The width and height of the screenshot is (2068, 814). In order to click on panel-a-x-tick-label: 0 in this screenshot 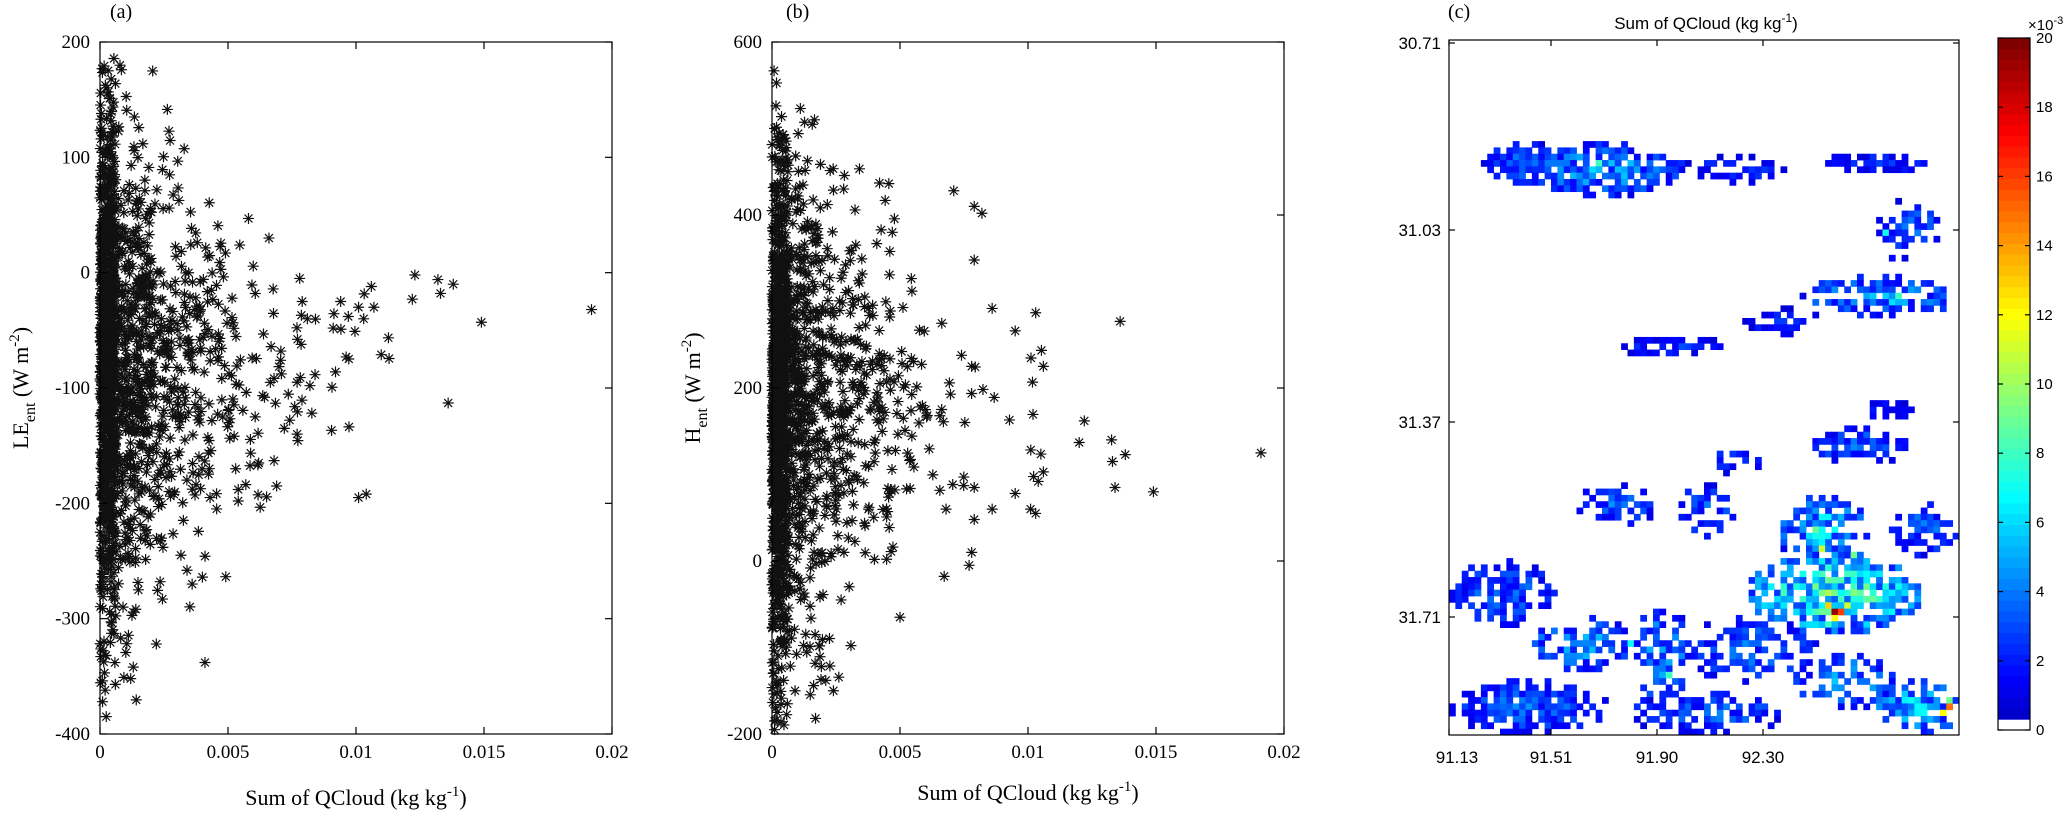, I will do `click(100, 752)`.